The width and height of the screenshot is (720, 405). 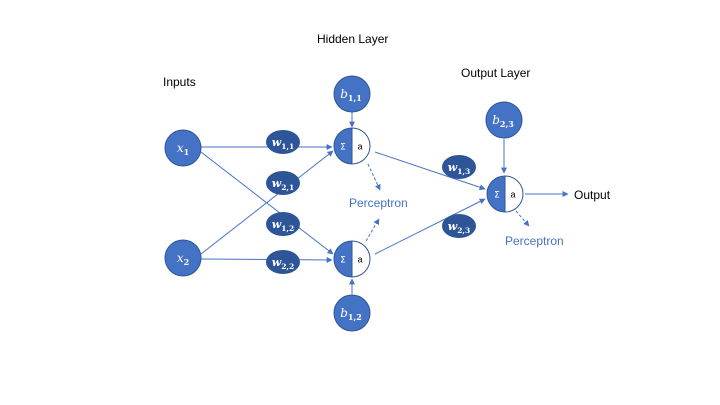 I want to click on svg-text: x1, so click(x=183, y=149).